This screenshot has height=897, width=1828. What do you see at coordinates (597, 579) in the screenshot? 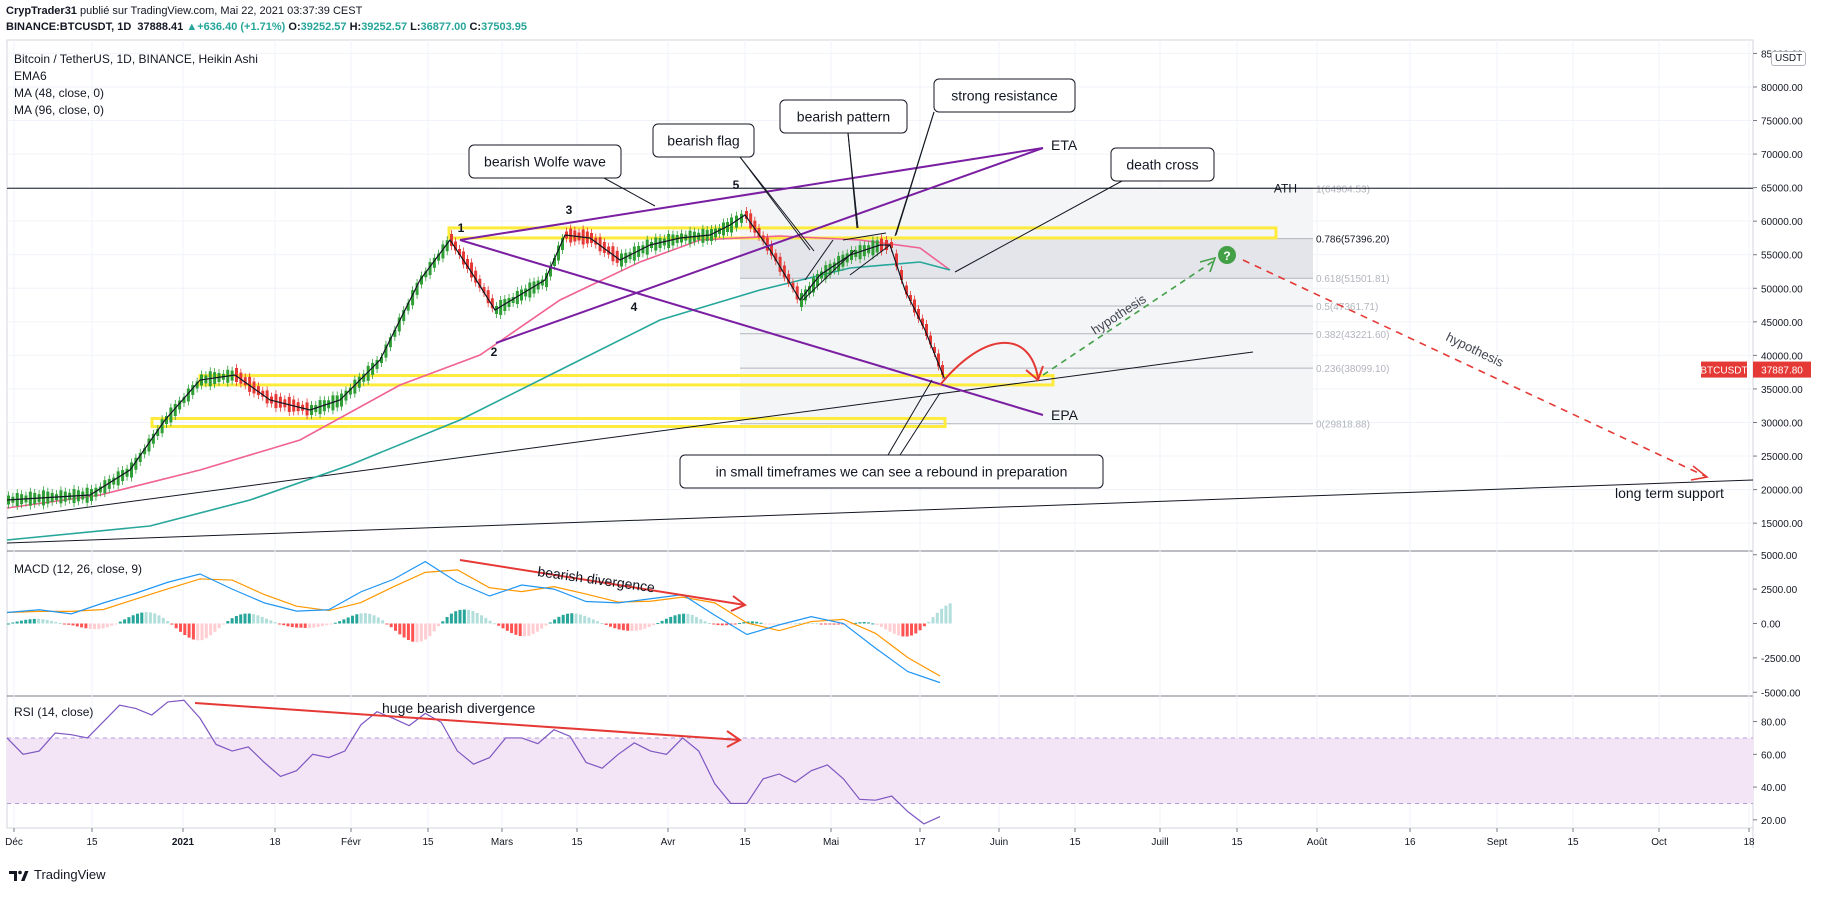
I see `macd-divergence-label: bearish divergence` at bounding box center [597, 579].